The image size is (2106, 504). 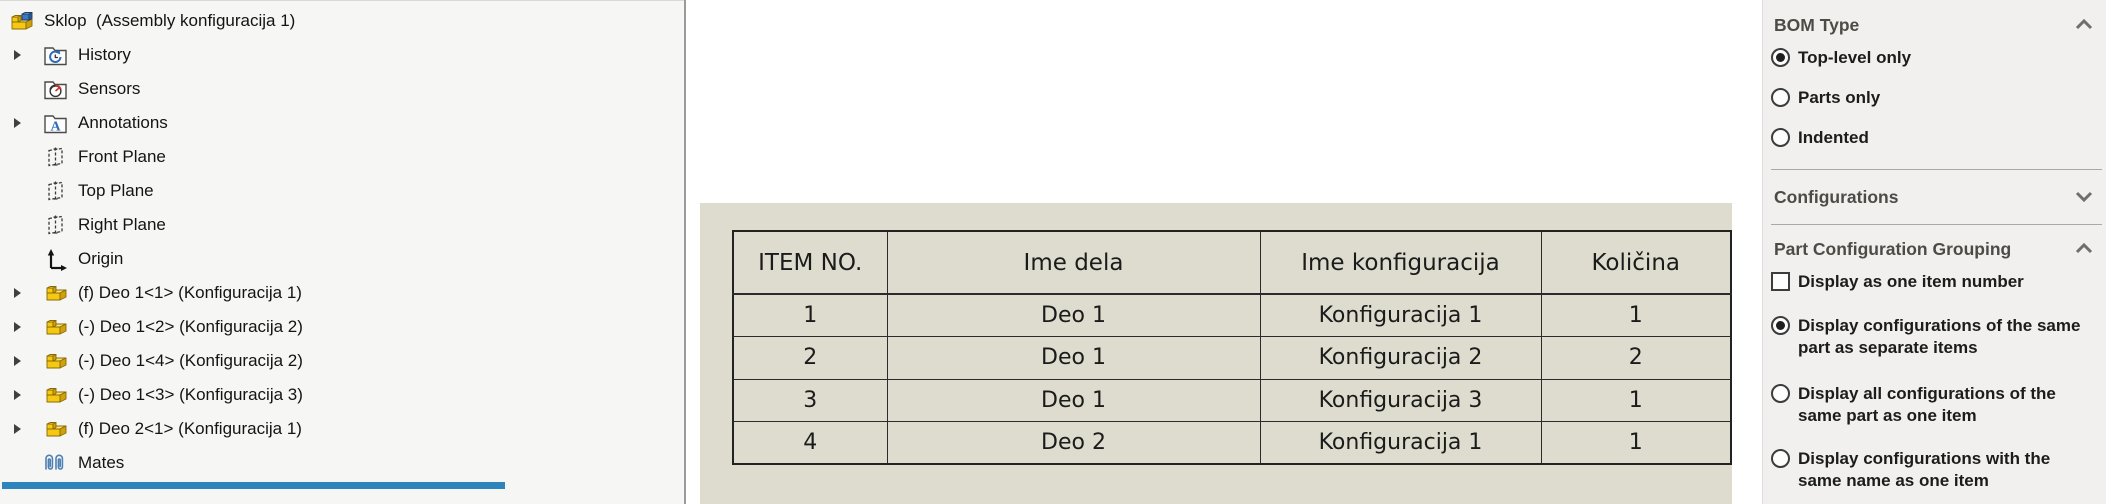 What do you see at coordinates (1930, 58) in the screenshot?
I see `radio-top-level-only: Top-level only` at bounding box center [1930, 58].